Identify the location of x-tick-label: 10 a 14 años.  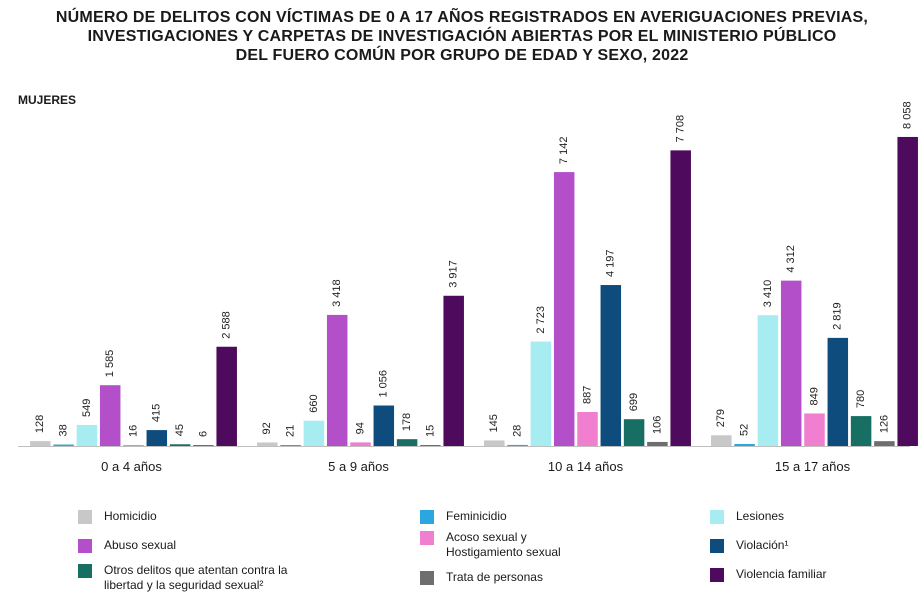
(586, 466).